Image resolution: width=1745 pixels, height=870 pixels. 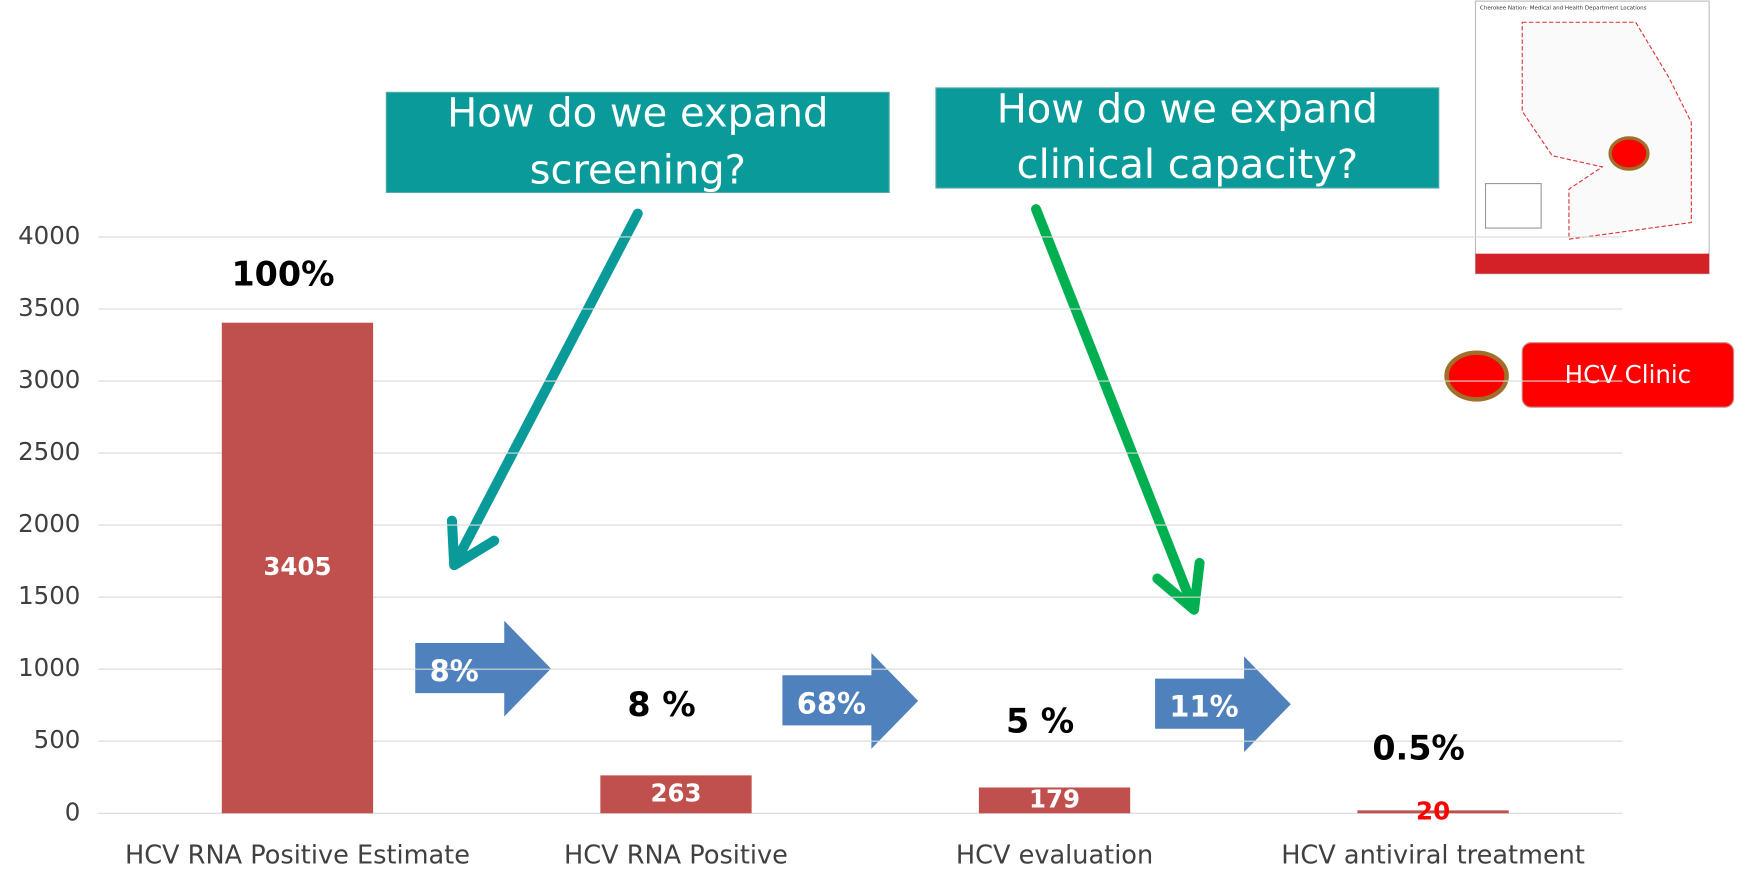 I want to click on x-tick-label: HCV RNA Positive Estimate, so click(x=297, y=855).